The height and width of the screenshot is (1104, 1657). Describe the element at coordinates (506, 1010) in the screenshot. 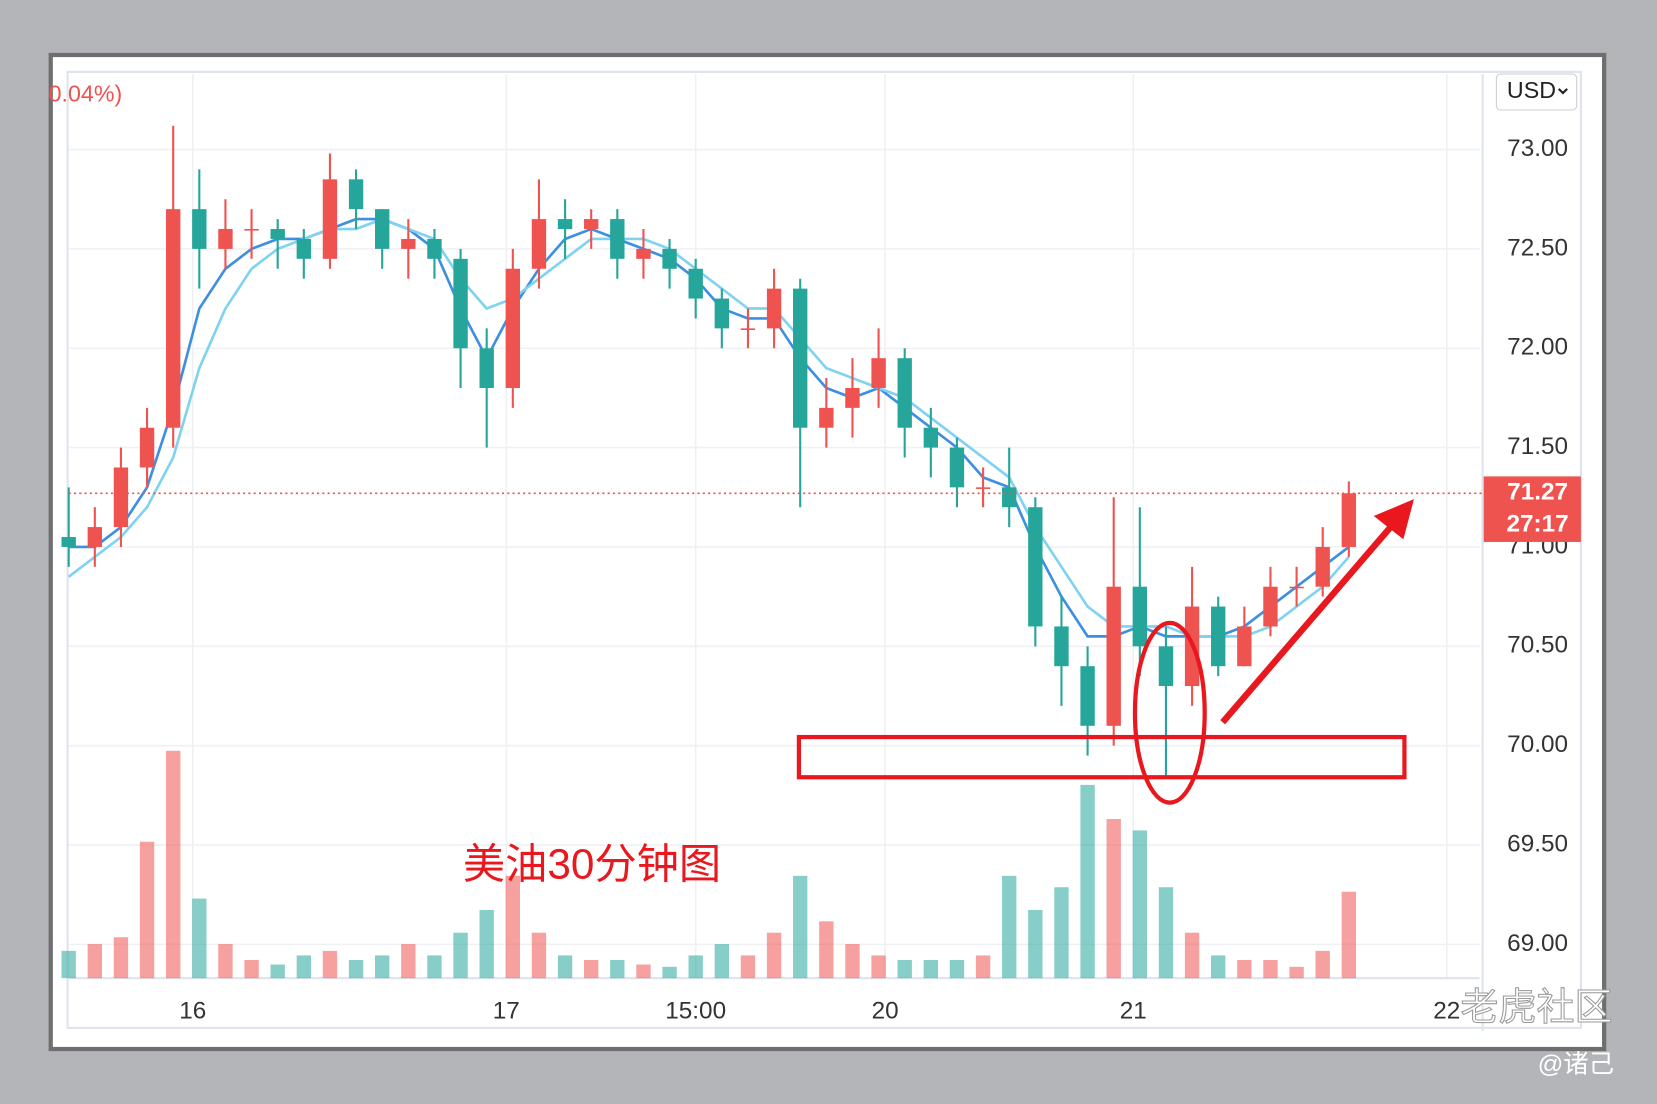

I see `x-tick-label: 17` at that location.